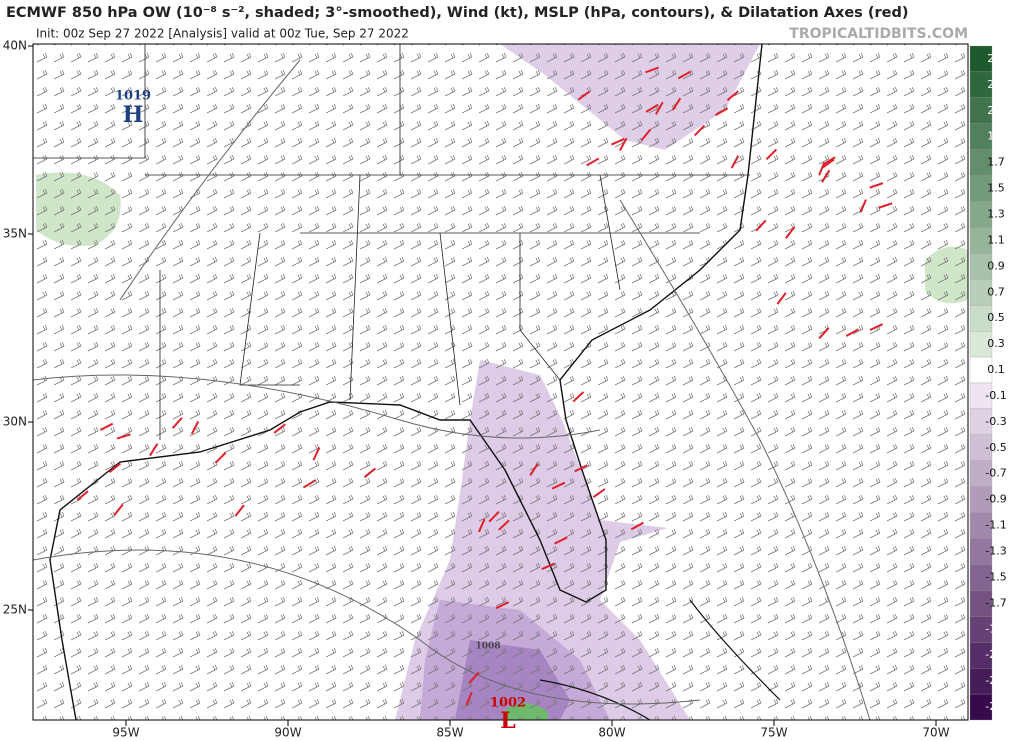 This screenshot has height=742, width=1024. What do you see at coordinates (995, 551) in the screenshot?
I see `colorbar-label: -1.3` at bounding box center [995, 551].